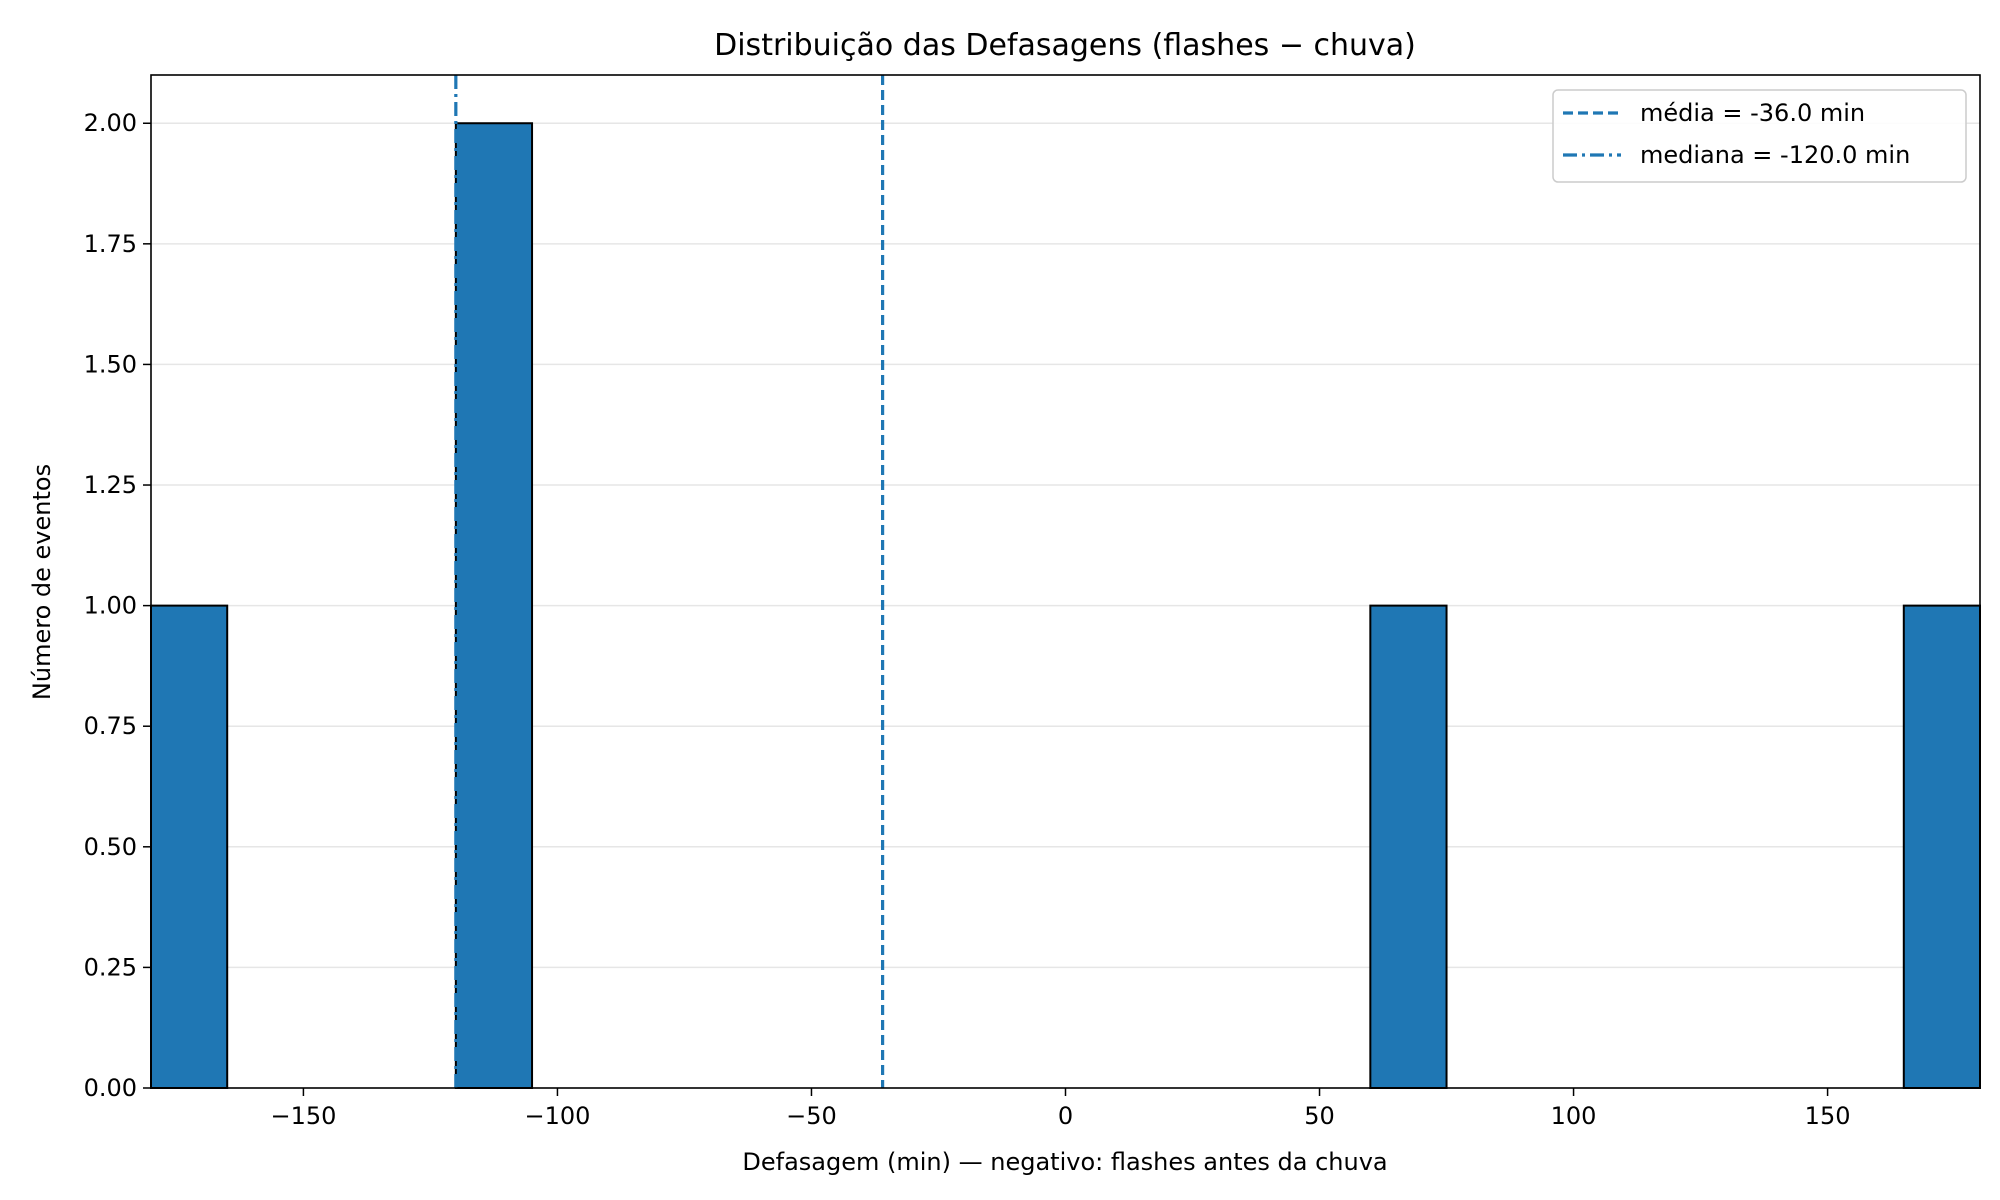 This screenshot has height=1200, width=2000. I want to click on y-tick-label: 1.75, so click(110, 244).